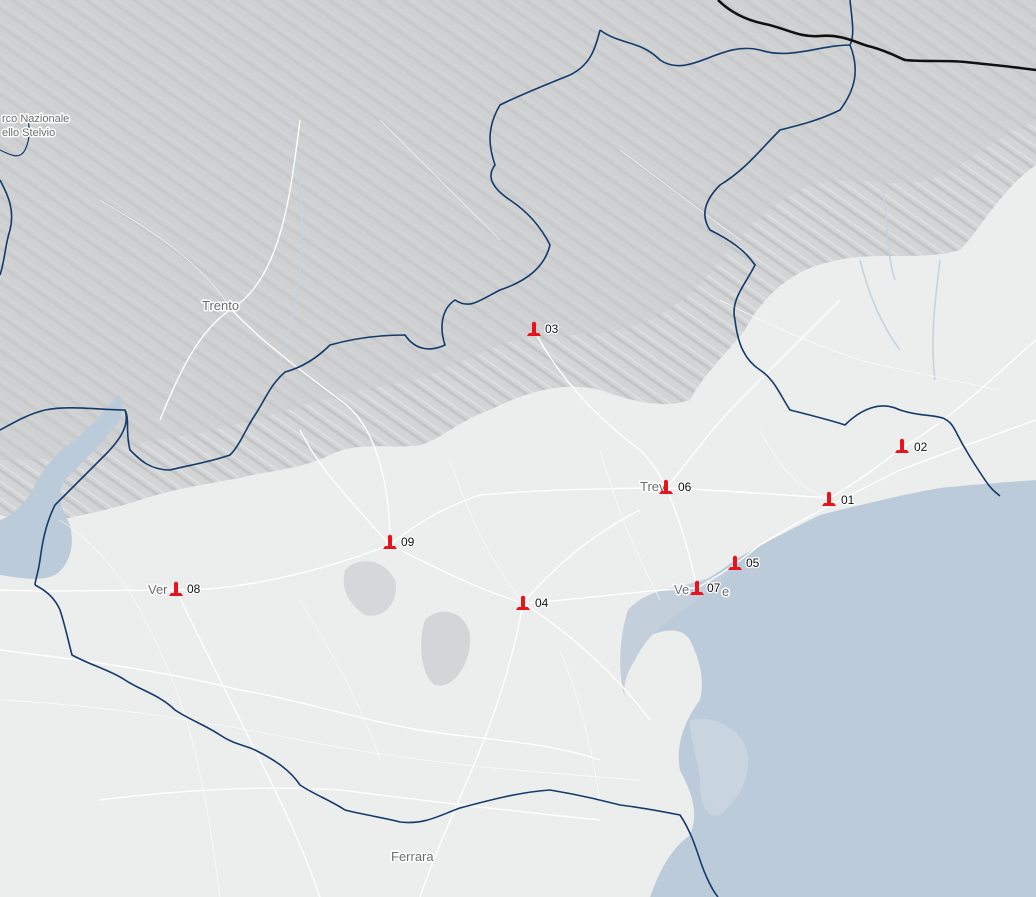 This screenshot has height=897, width=1036. I want to click on city-label-ferrara: Ferrara, so click(412, 856).